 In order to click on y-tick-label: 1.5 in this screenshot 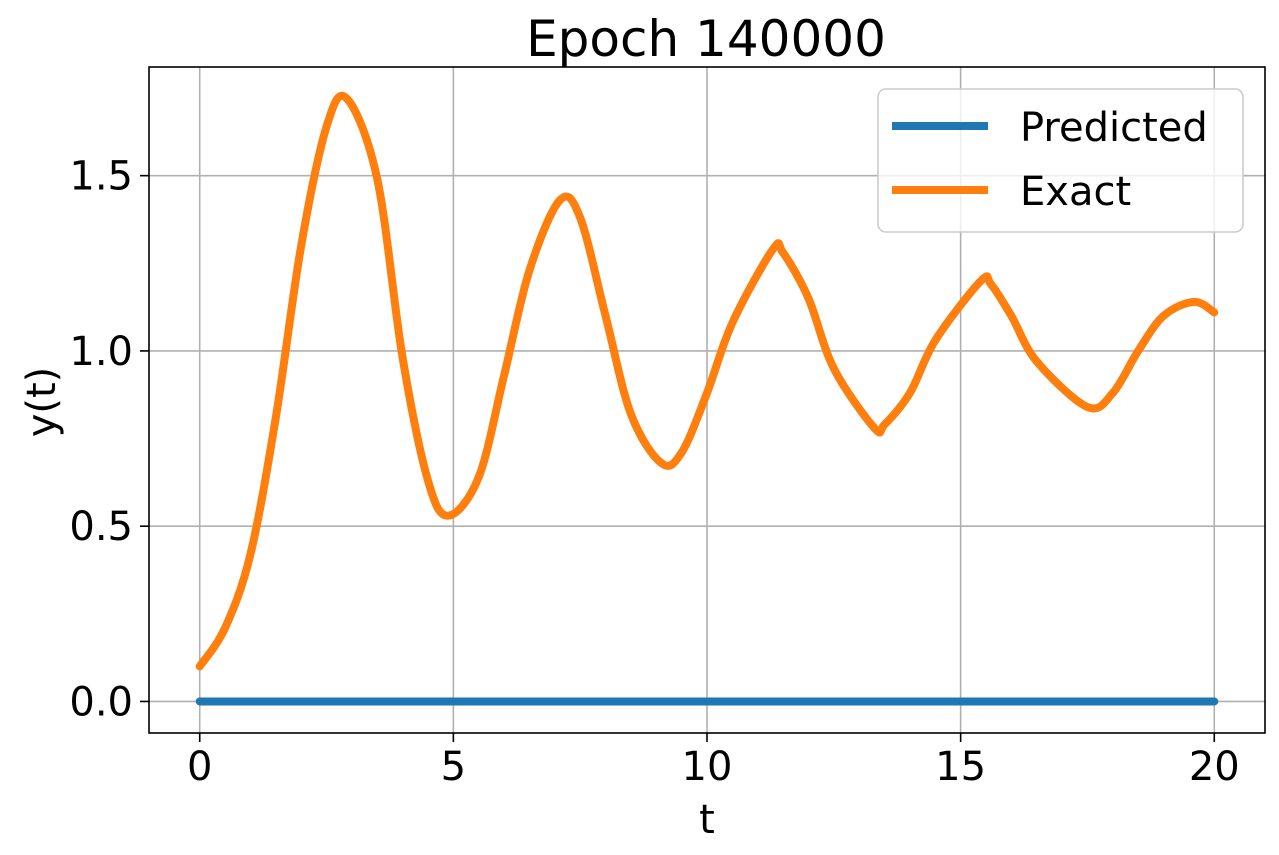, I will do `click(101, 177)`.